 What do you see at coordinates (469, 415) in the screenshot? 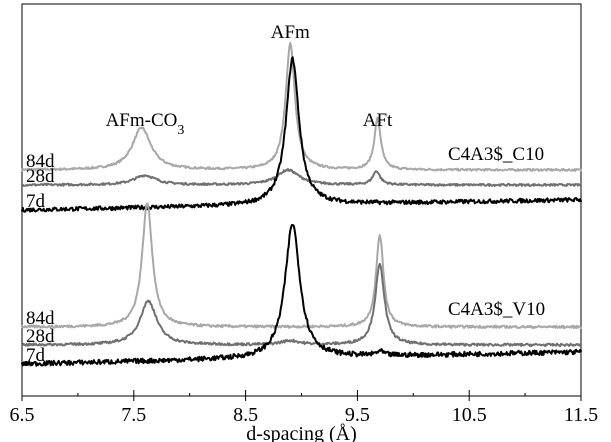
I see `x-tick-label: 10.5` at bounding box center [469, 415].